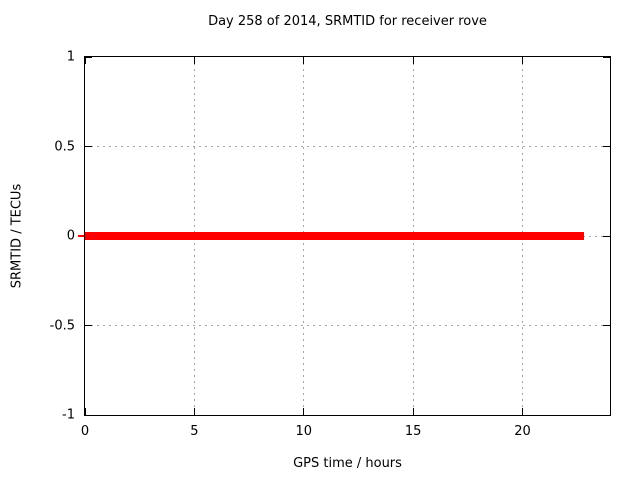 This screenshot has height=480, width=640. What do you see at coordinates (304, 431) in the screenshot?
I see `x-tick-label: 10` at bounding box center [304, 431].